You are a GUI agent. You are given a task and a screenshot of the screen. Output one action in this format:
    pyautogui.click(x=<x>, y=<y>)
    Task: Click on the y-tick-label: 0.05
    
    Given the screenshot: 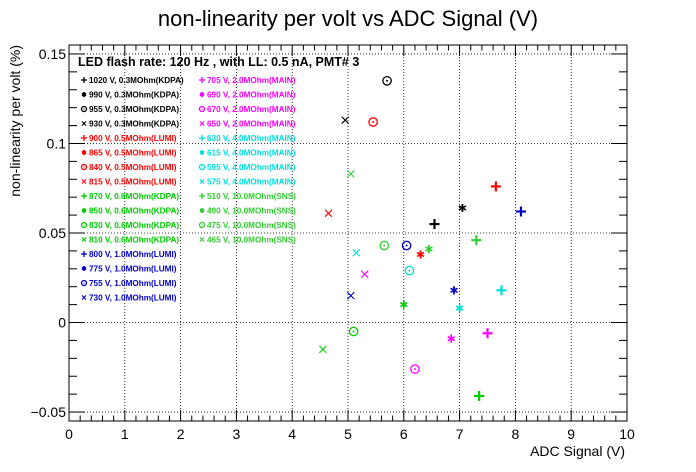 What is the action you would take?
    pyautogui.click(x=52, y=233)
    